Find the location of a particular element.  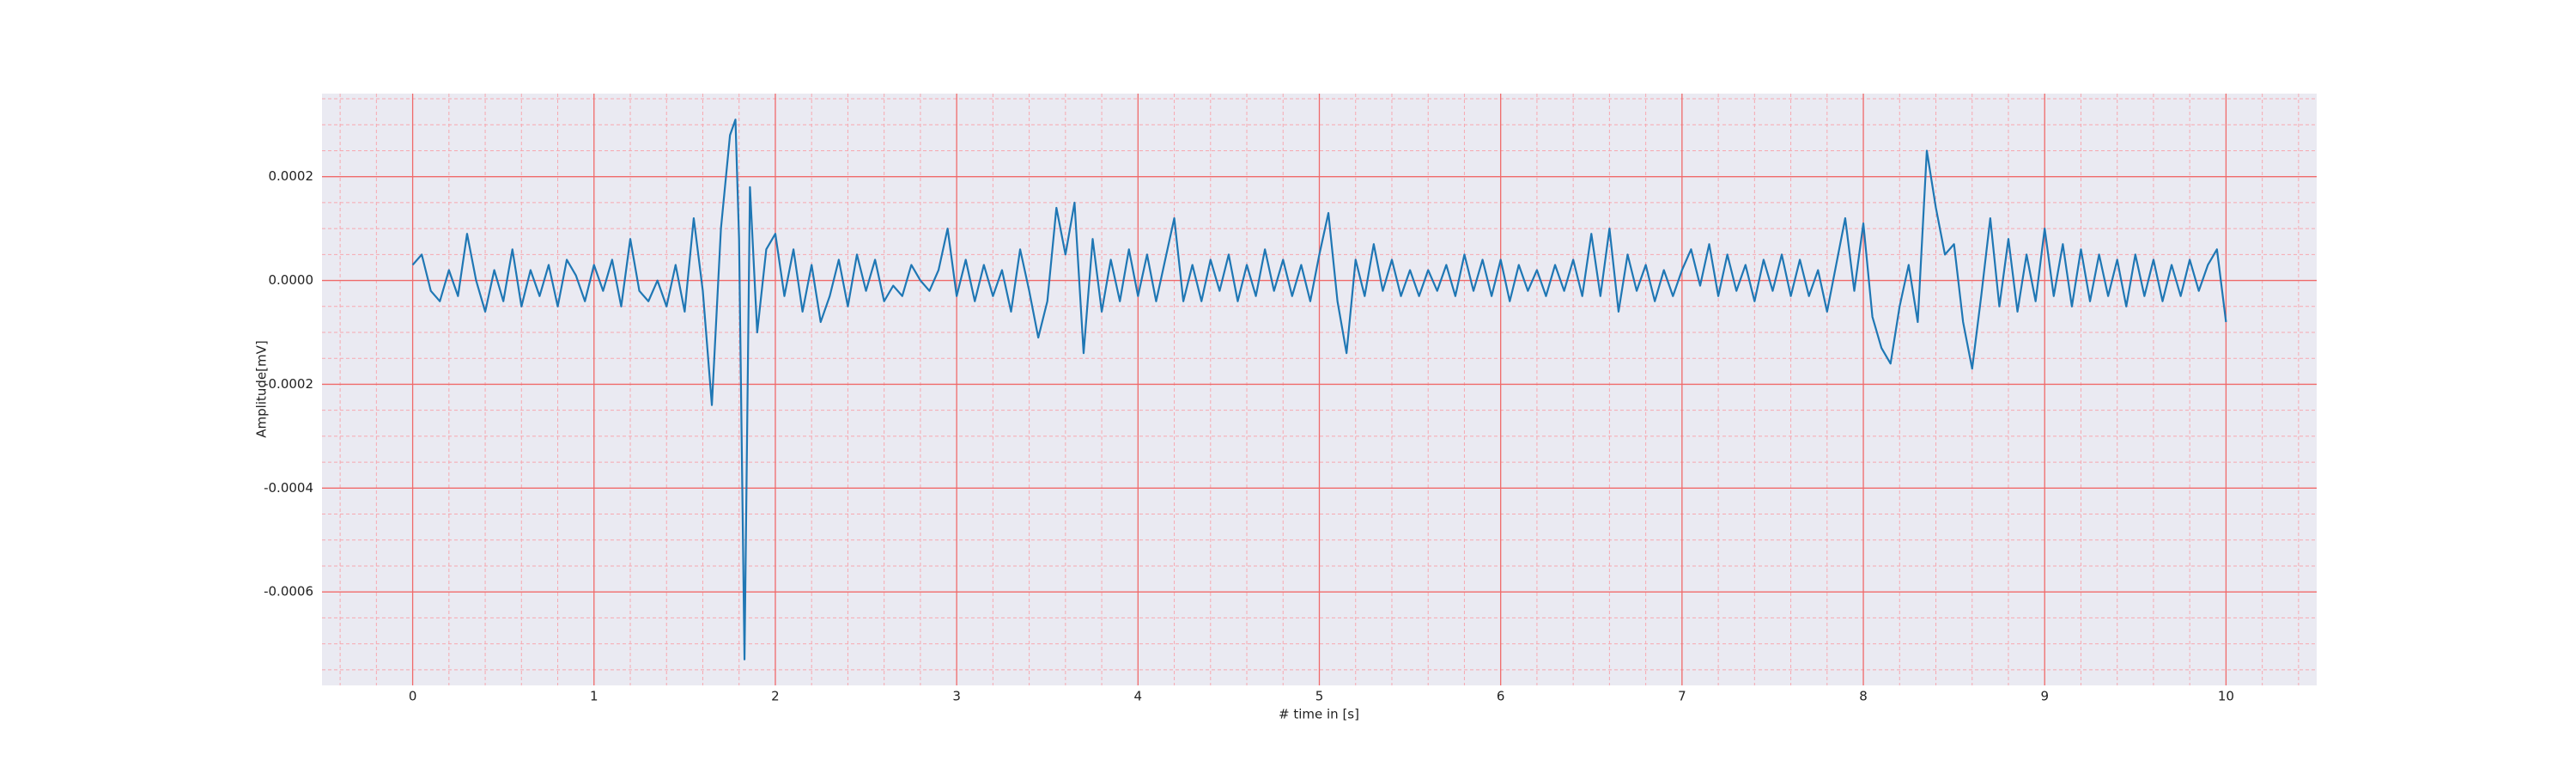

x-tick-label: 9 is located at coordinates (2045, 696).